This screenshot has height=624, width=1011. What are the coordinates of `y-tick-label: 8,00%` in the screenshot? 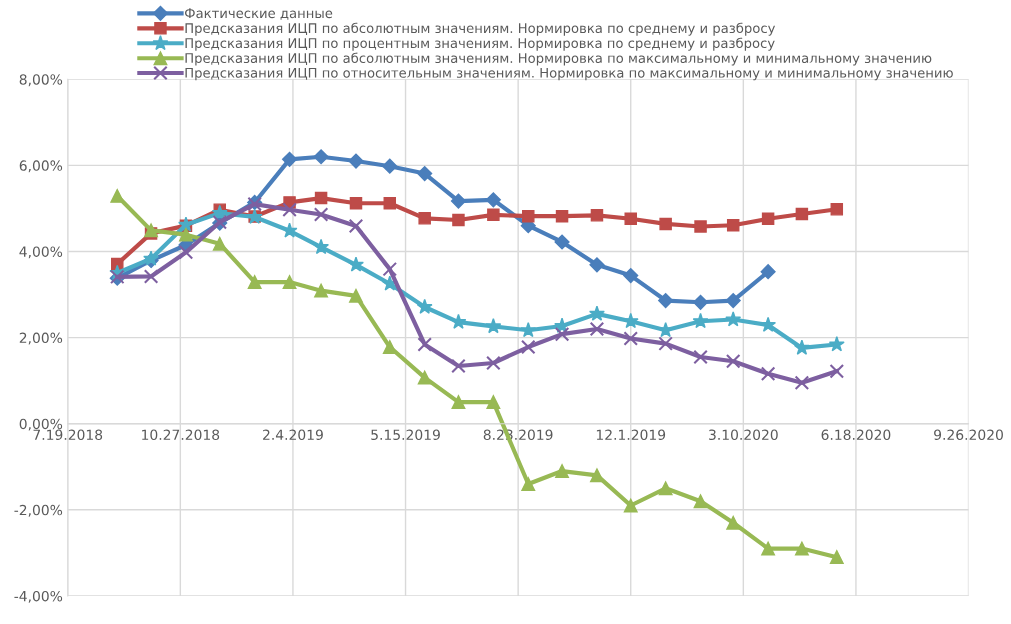 It's located at (41, 80).